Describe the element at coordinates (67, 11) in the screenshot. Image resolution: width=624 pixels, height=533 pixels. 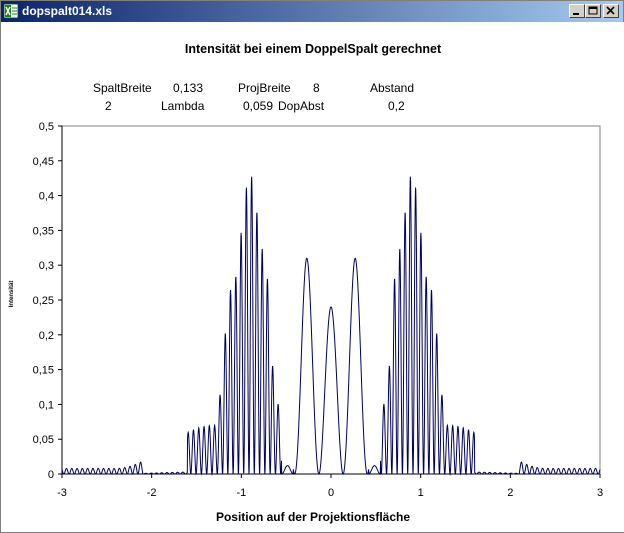
I see `window-title: dopspalt014.xls` at that location.